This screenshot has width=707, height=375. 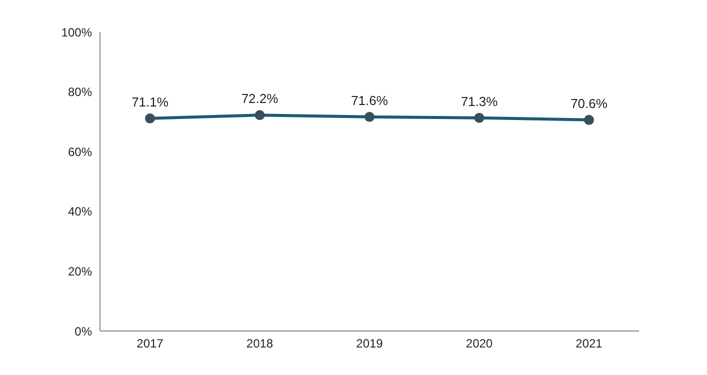 What do you see at coordinates (370, 343) in the screenshot?
I see `x-tick-label: 2019` at bounding box center [370, 343].